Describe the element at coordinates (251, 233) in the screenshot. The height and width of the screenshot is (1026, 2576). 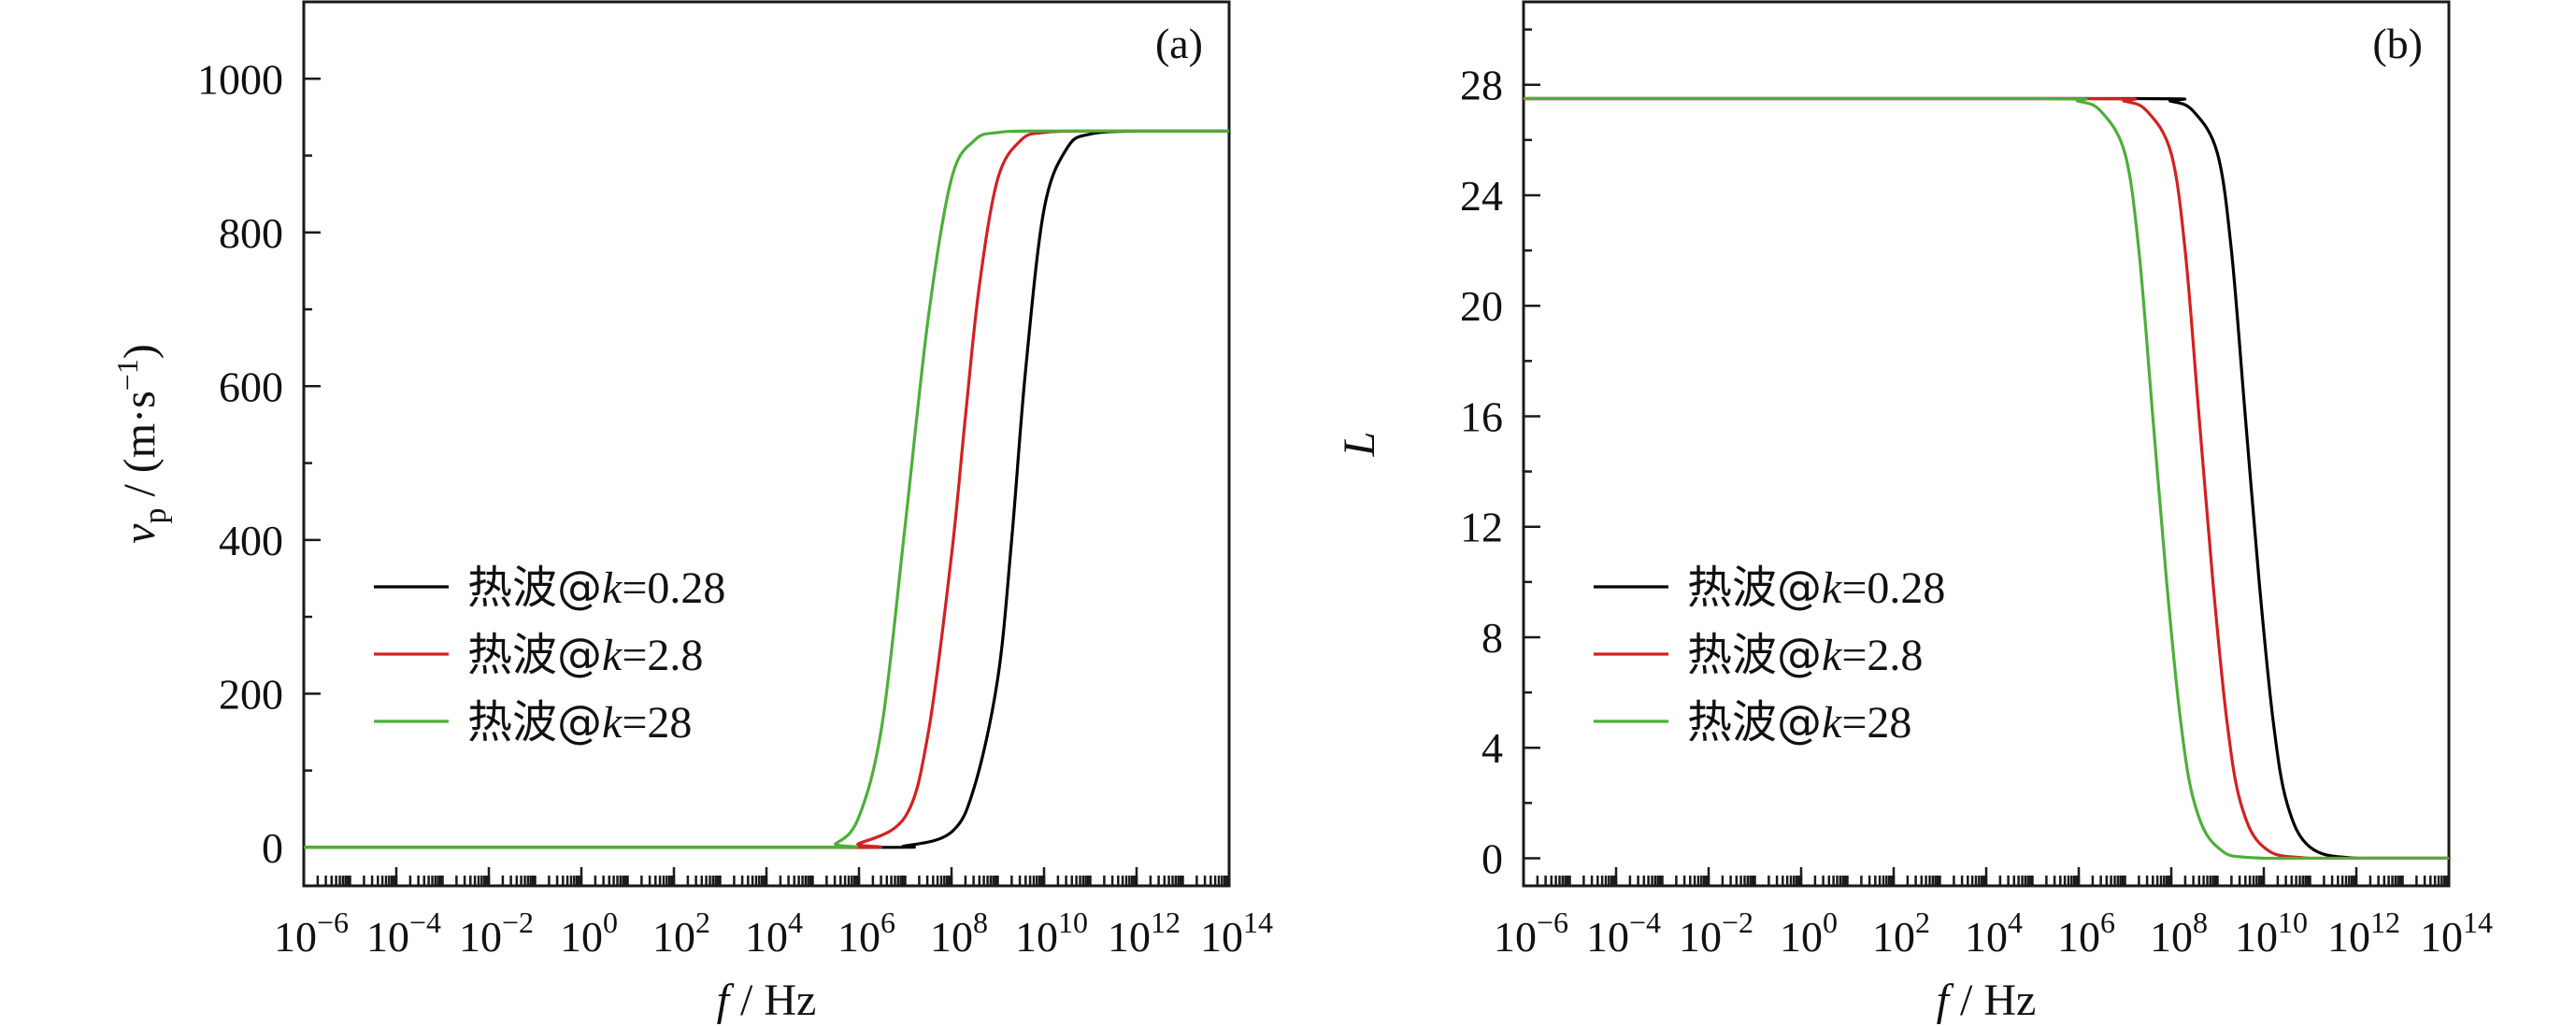
I see `y-tick-label: 800` at that location.